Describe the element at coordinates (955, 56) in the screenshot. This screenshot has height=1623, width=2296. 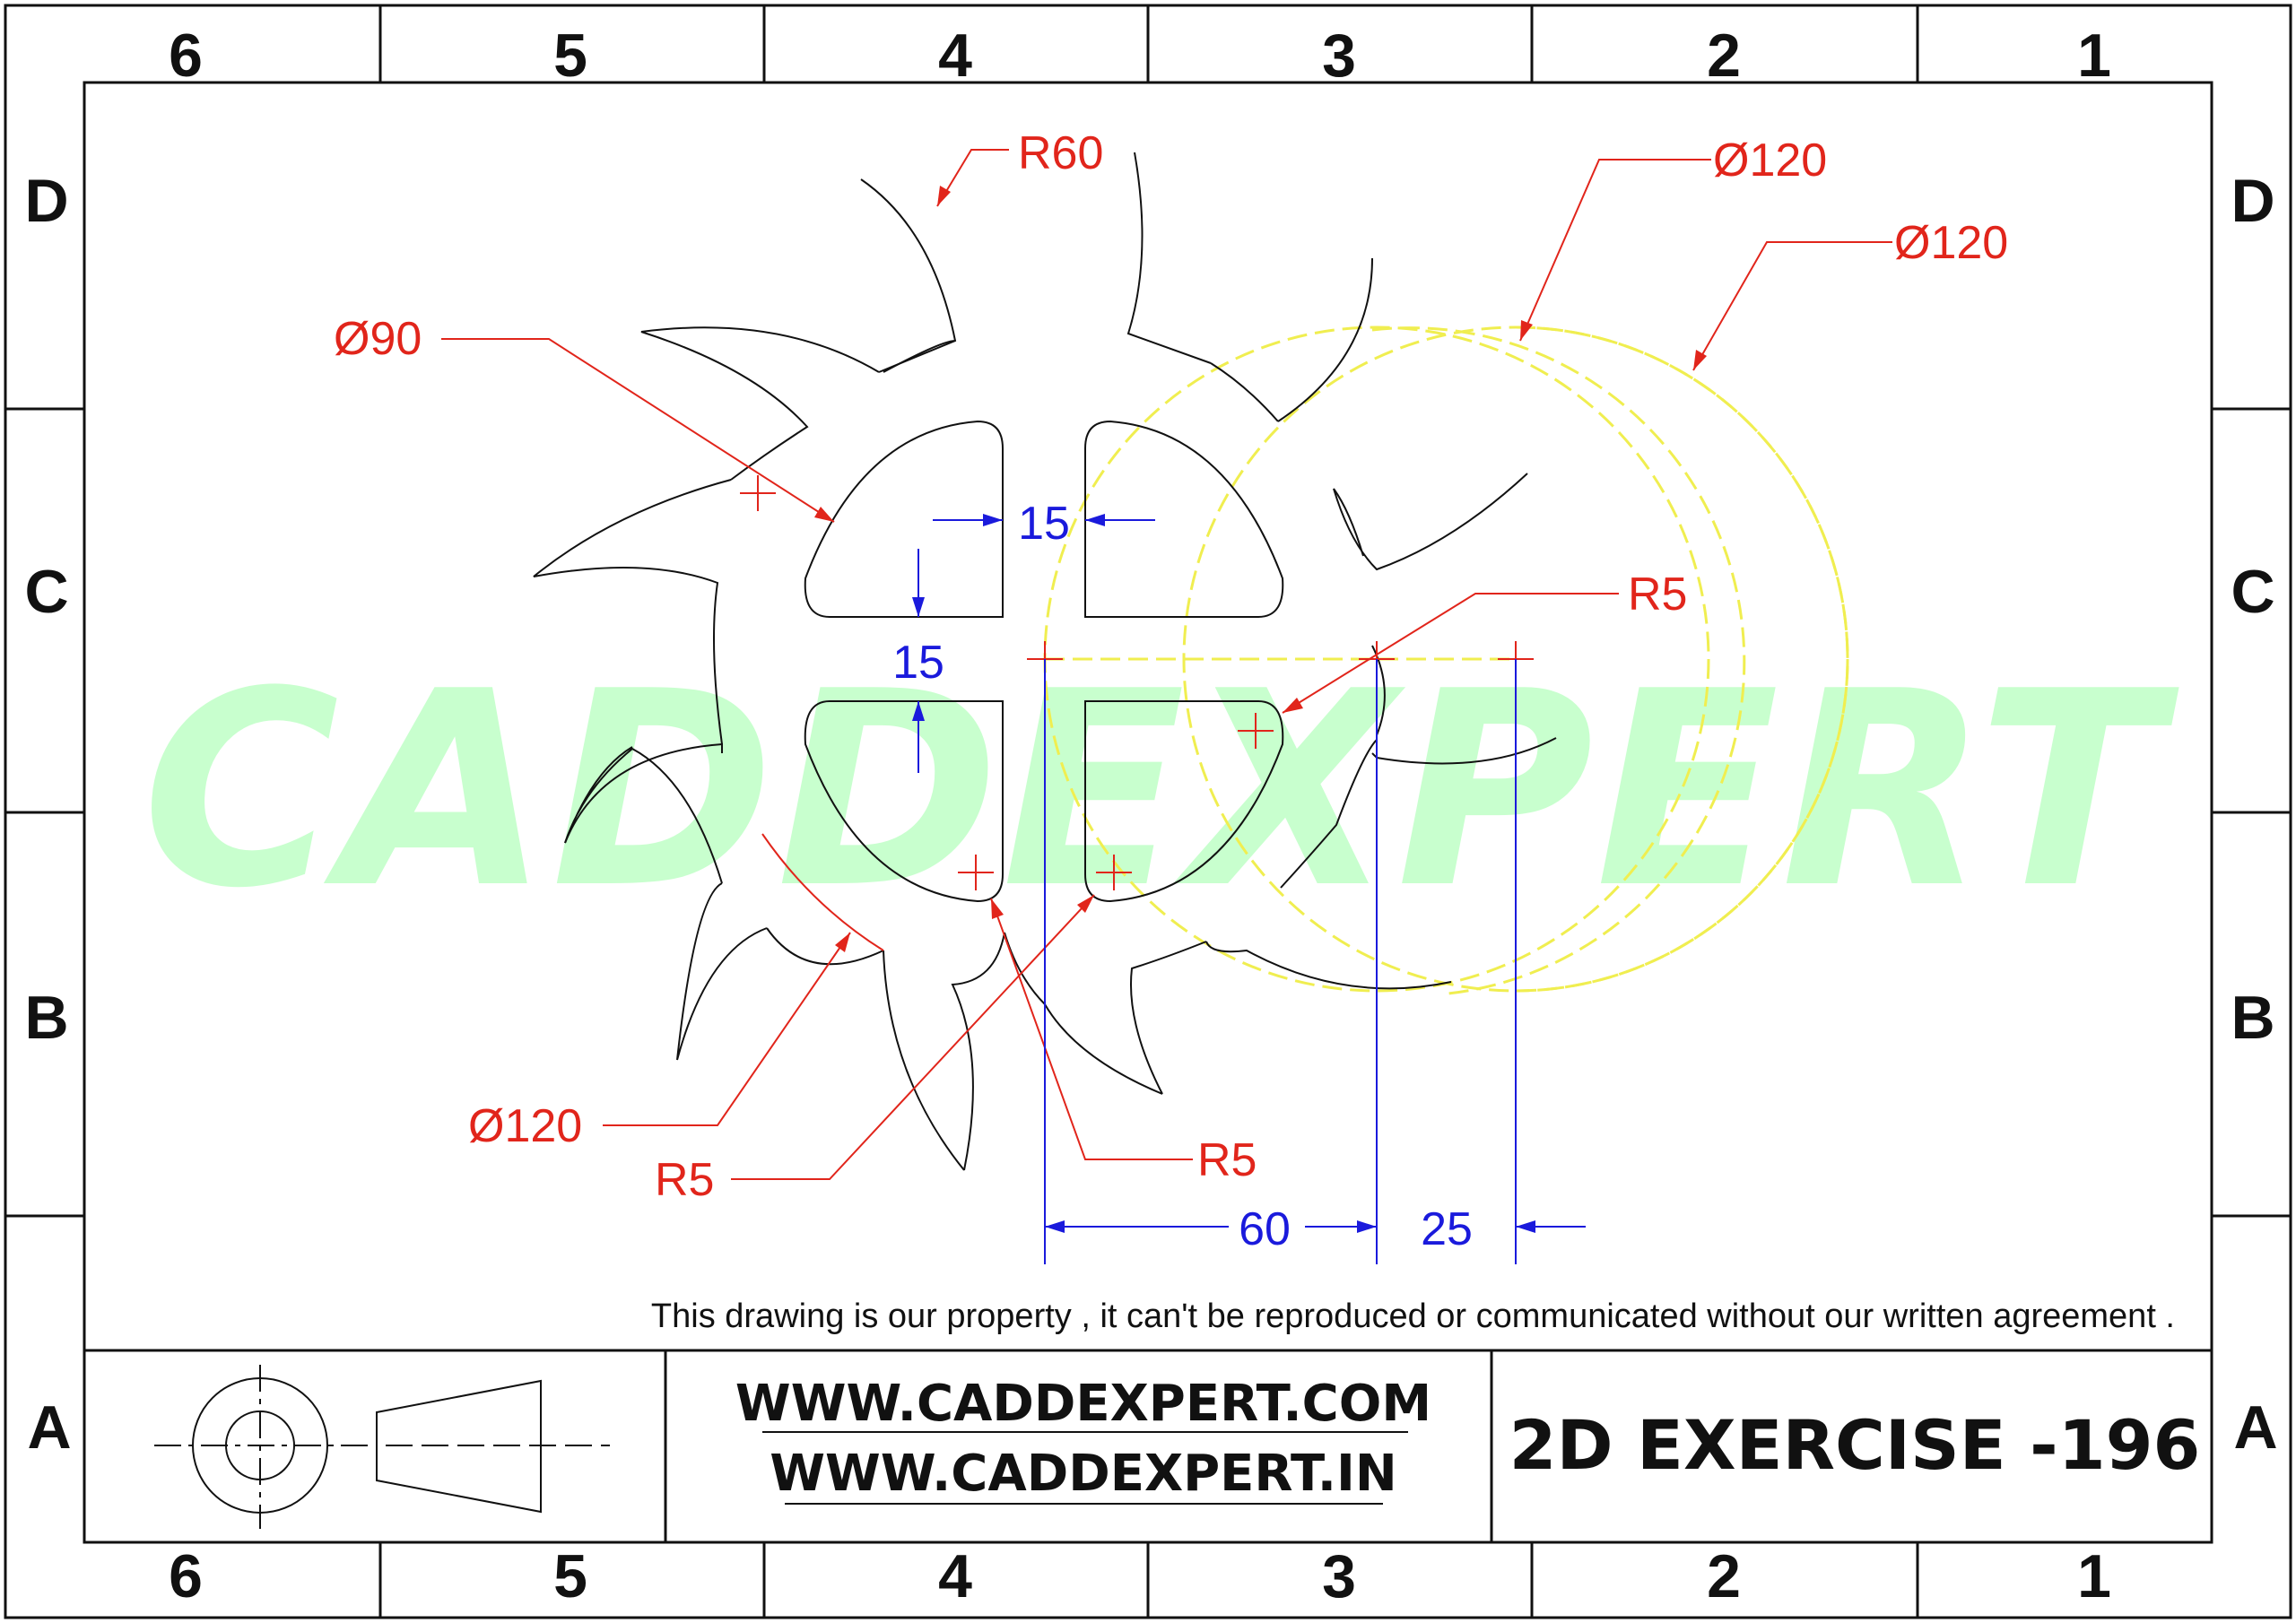
I see `col-label-top: 4` at that location.